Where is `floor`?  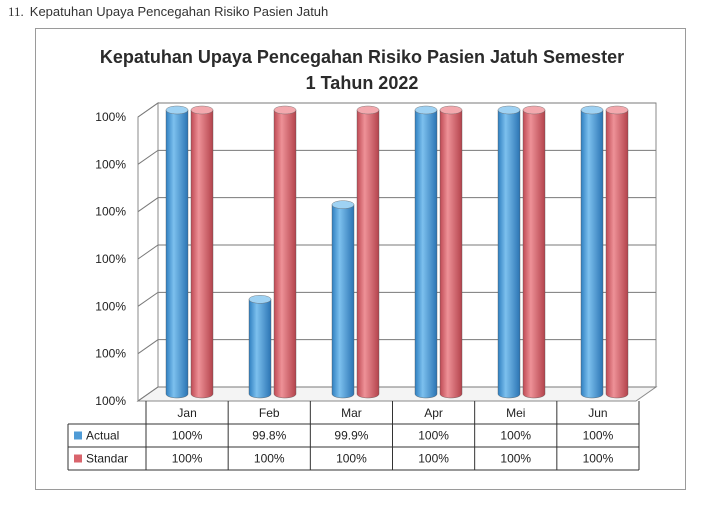
floor is located at coordinates (397, 394).